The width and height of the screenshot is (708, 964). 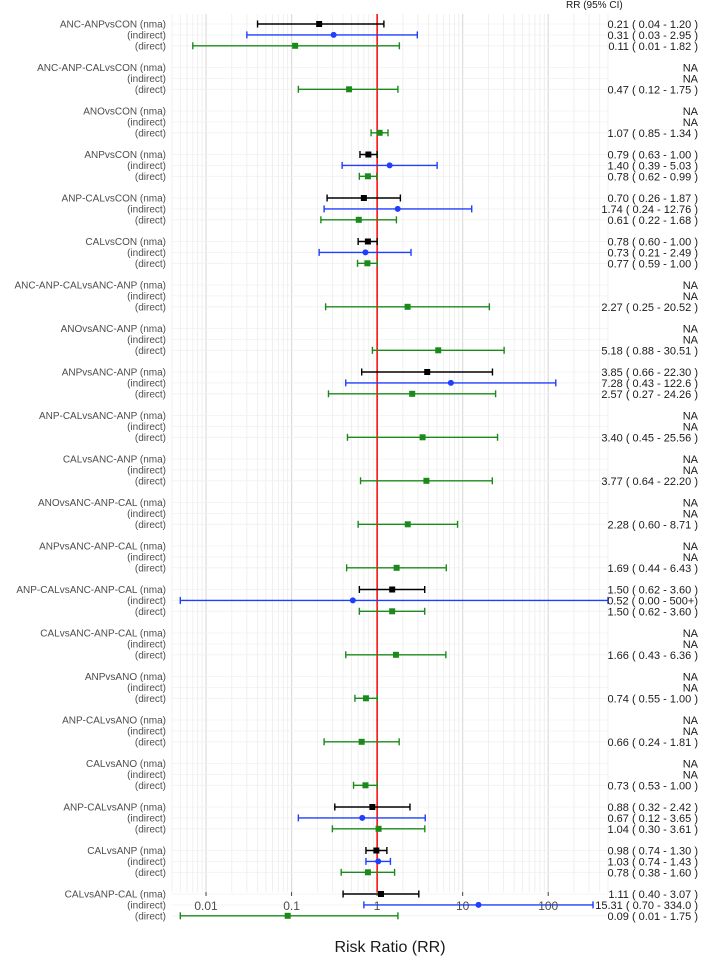 What do you see at coordinates (114, 460) in the screenshot?
I see `row-label: CALvsANC-ANP (nma)` at bounding box center [114, 460].